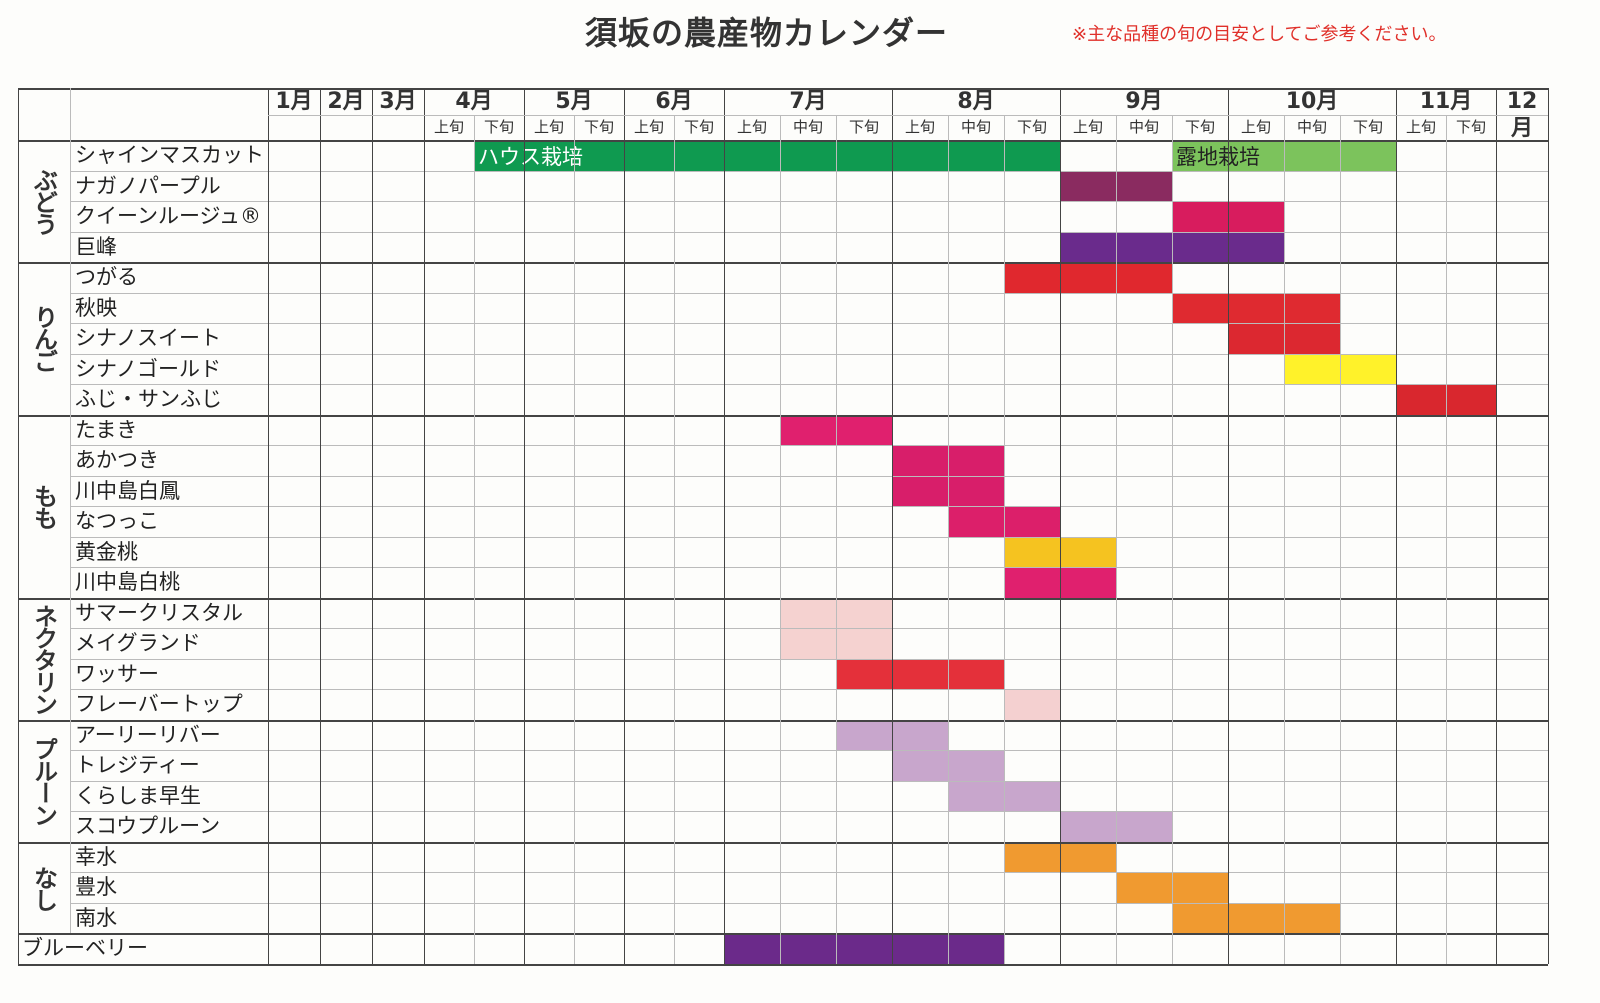 Image resolution: width=1600 pixels, height=1003 pixels. Describe the element at coordinates (807, 127) in the screenshot. I see `period-label: 中旬` at that location.